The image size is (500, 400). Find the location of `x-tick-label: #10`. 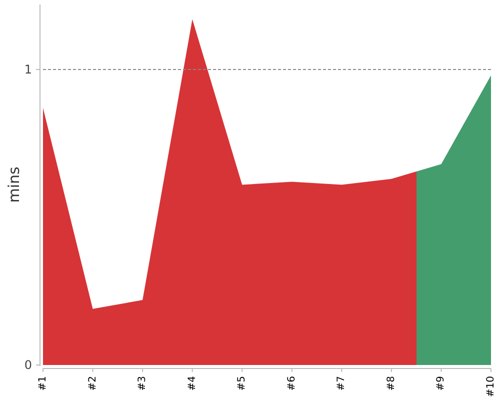

x-tick-label: #10 is located at coordinates (491, 387).